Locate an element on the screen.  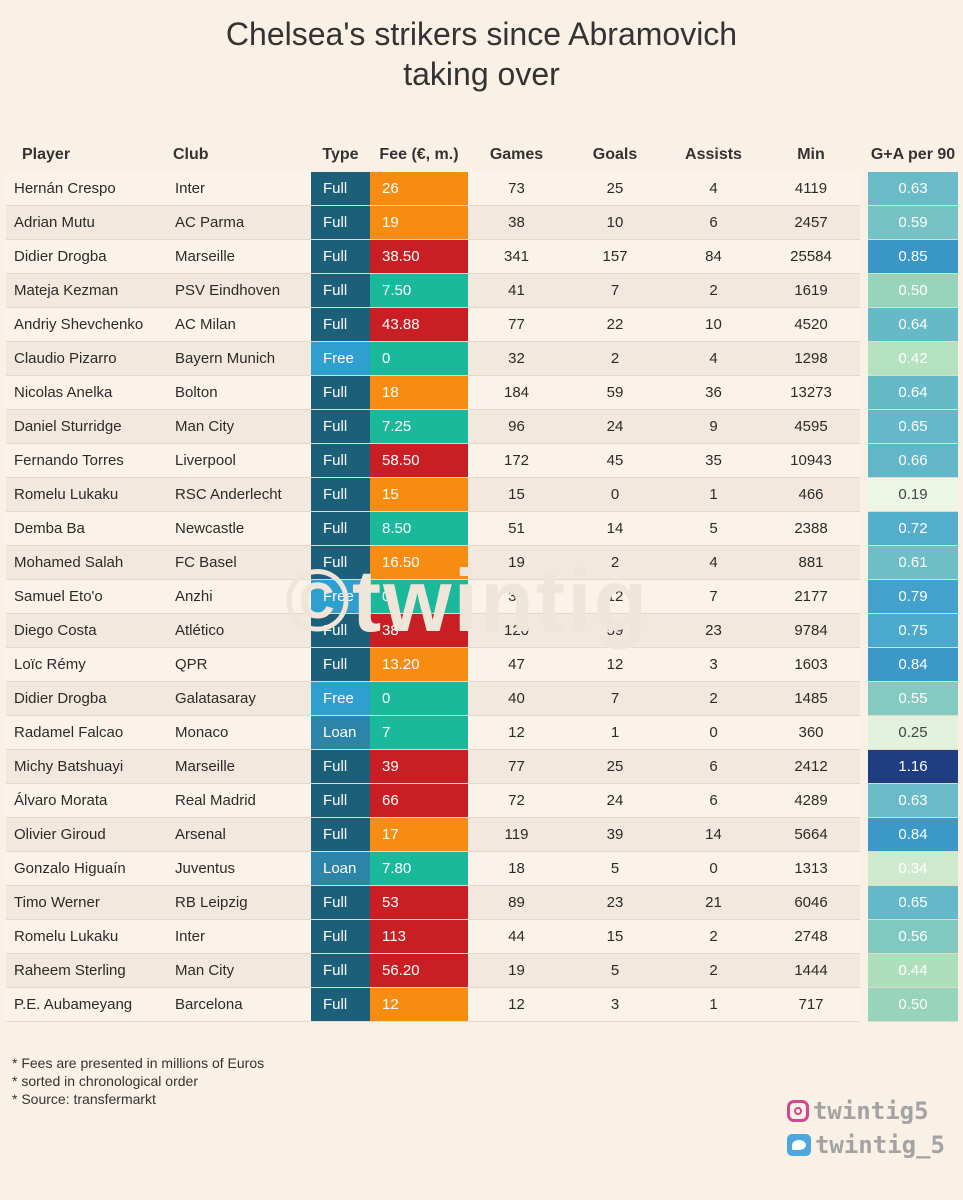
min-cell: 1313 is located at coordinates (811, 868).